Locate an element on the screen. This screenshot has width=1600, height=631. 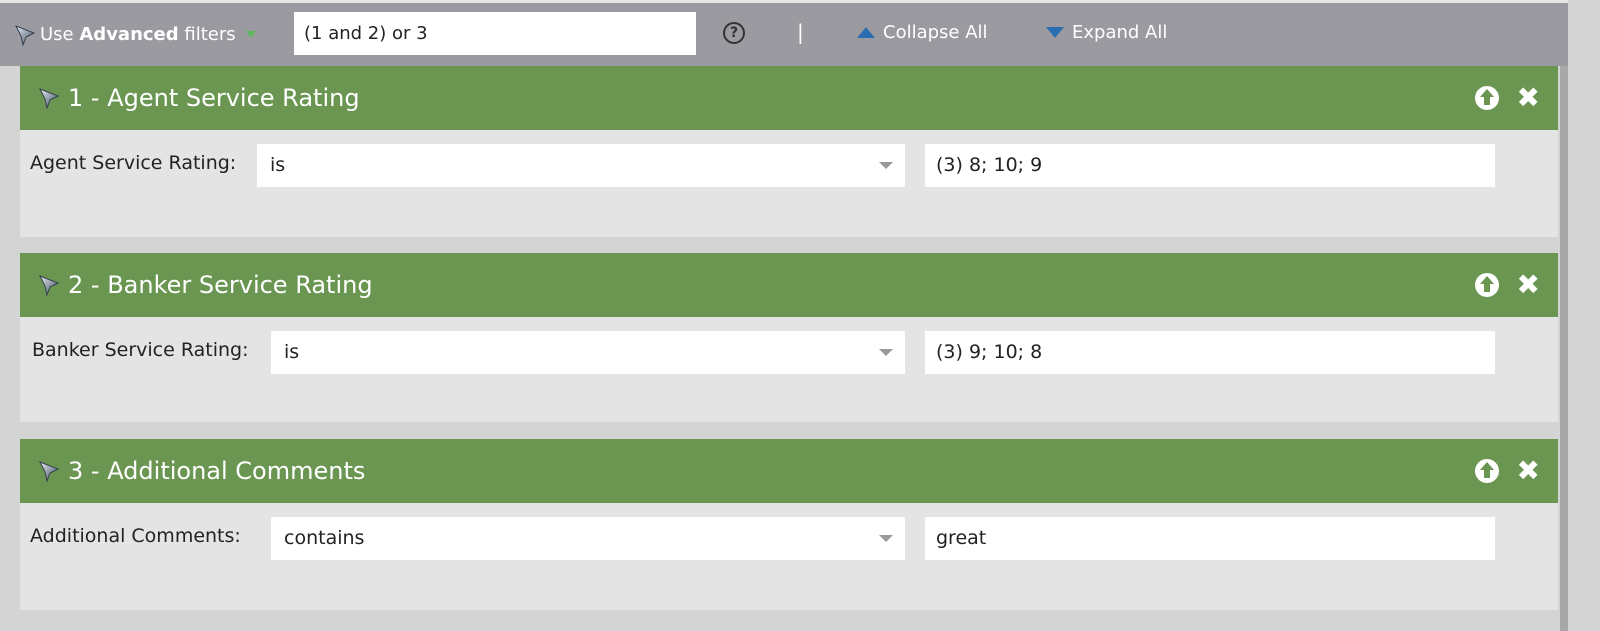
advanced-filters-toggle: Use Advanced filters is located at coordinates (138, 34).